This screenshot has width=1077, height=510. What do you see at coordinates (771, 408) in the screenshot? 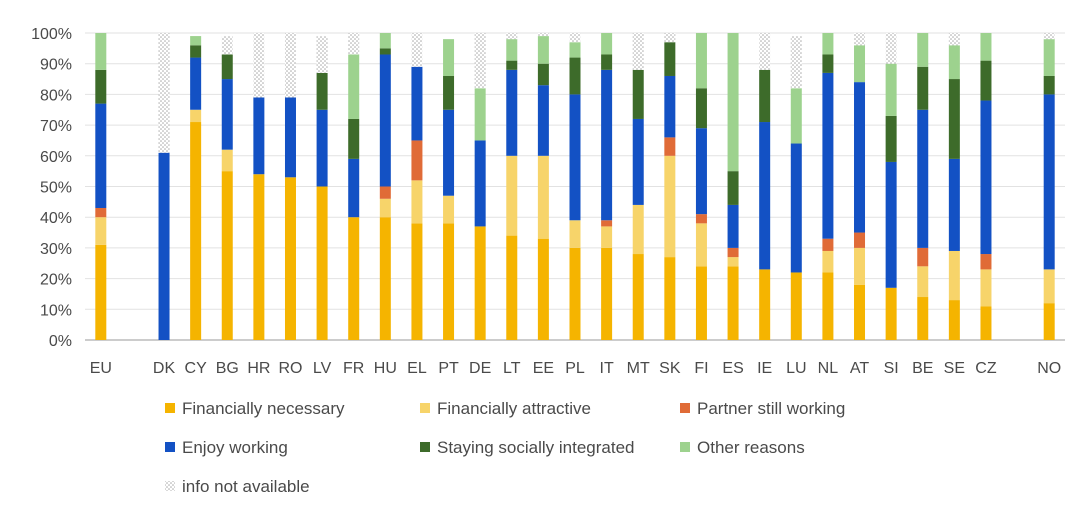
I see `legend-label: Partner still working` at bounding box center [771, 408].